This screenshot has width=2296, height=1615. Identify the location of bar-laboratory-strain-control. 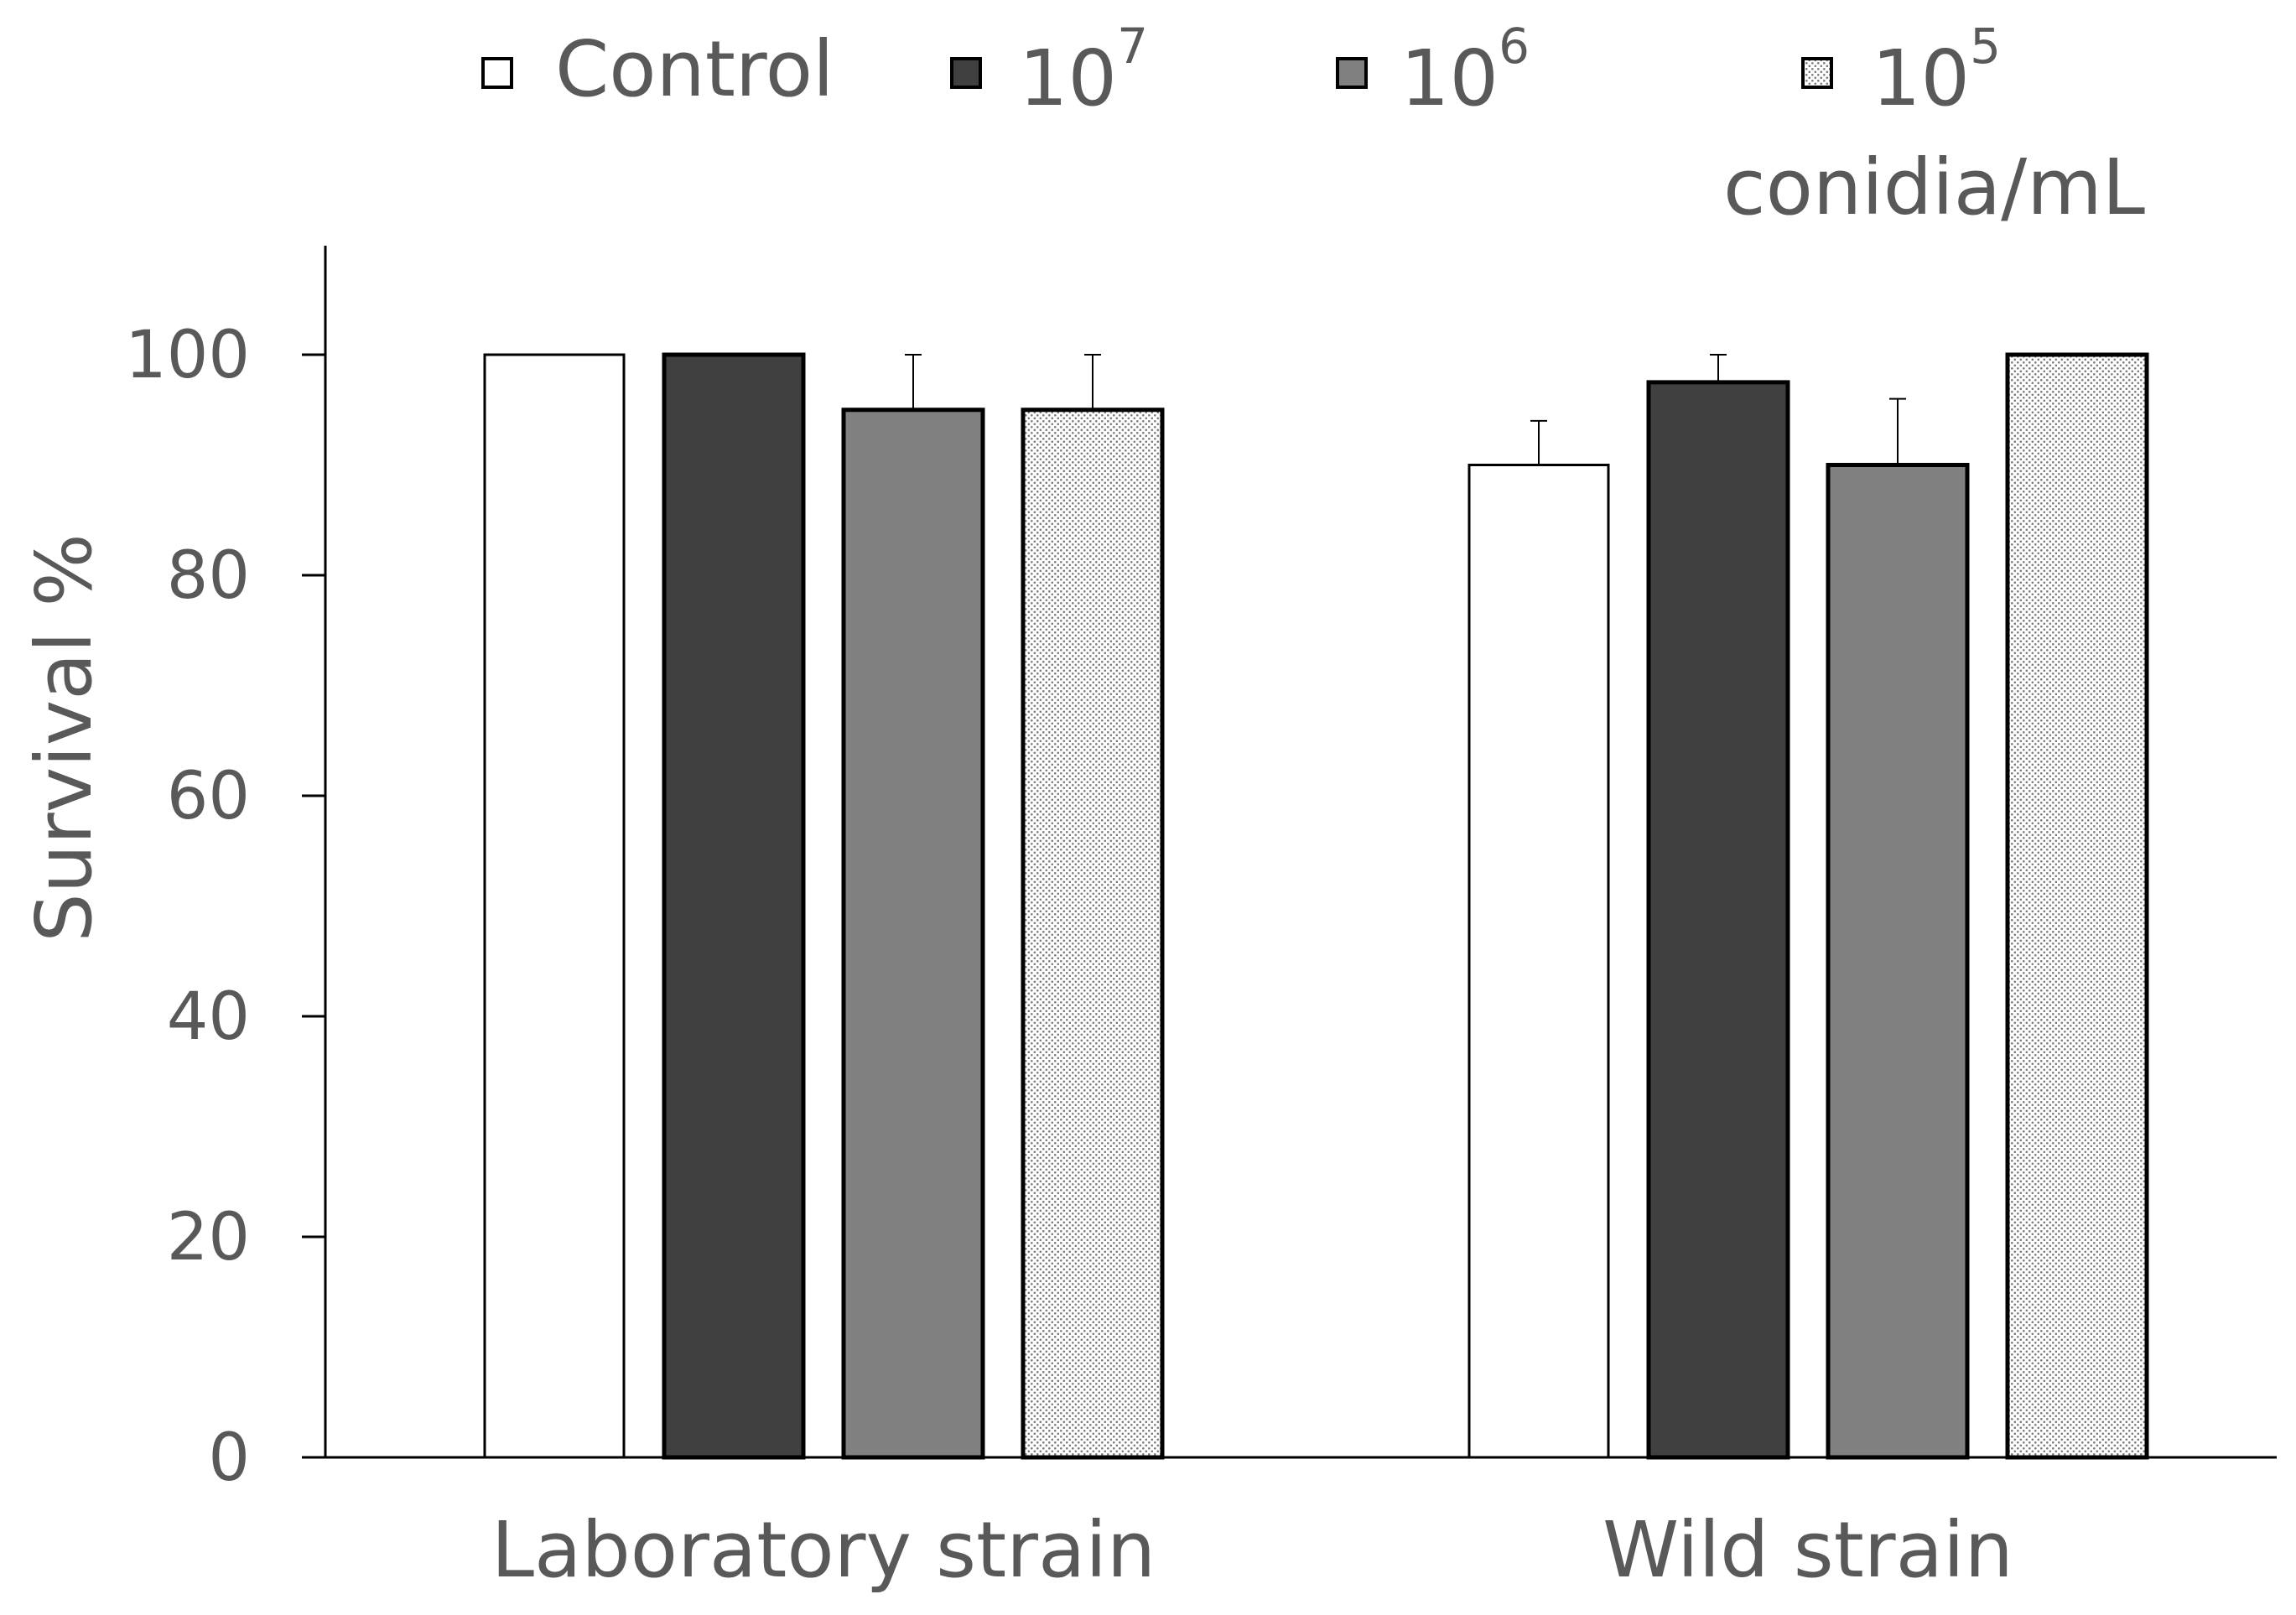
(554, 906).